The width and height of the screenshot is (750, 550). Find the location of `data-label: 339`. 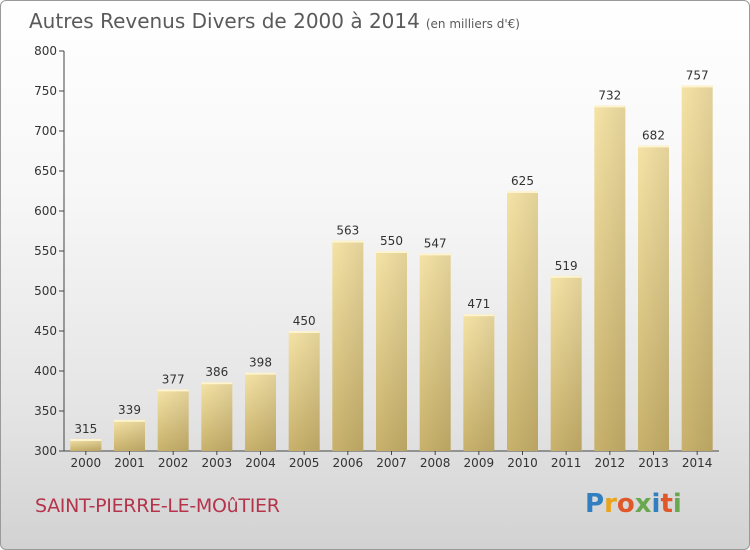

data-label: 339 is located at coordinates (129, 410).